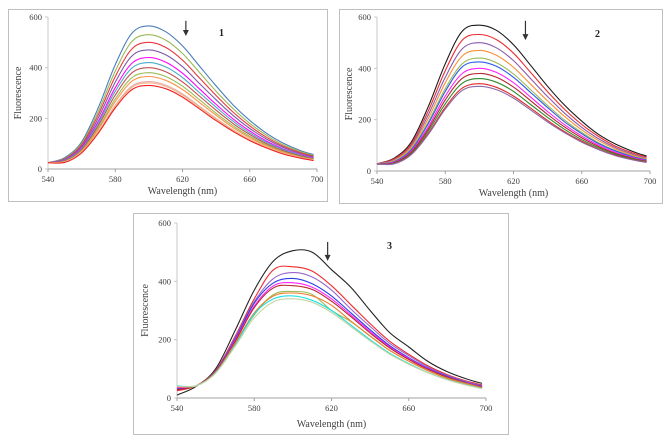 The height and width of the screenshot is (445, 667). What do you see at coordinates (389, 246) in the screenshot?
I see `panel-number-label: 3` at bounding box center [389, 246].